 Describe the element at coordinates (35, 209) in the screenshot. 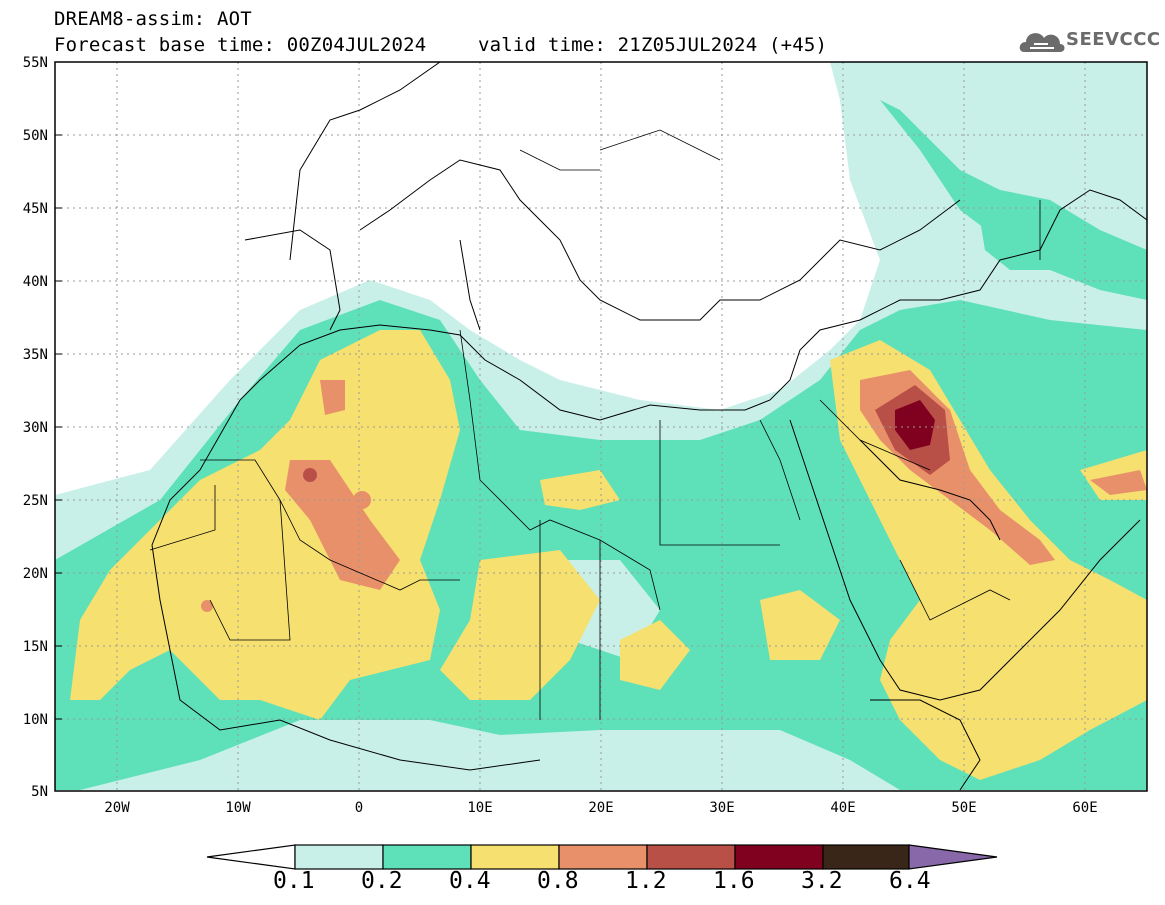

I see `lat-label-45n: 45N` at that location.